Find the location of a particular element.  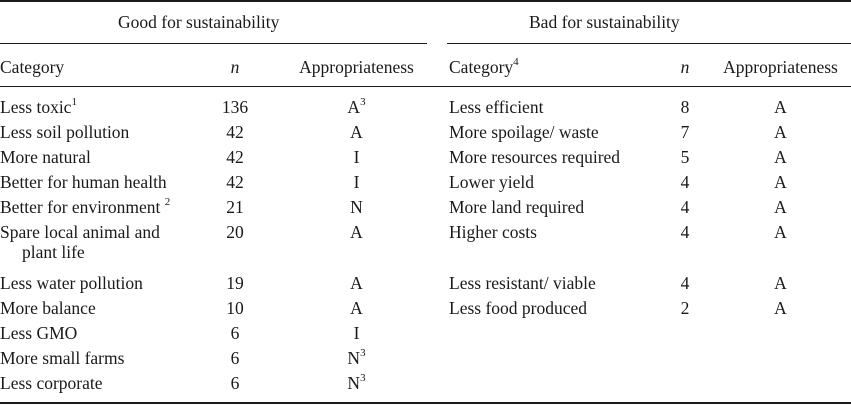

bad-category-cell: Lower yield is located at coordinates (491, 182).